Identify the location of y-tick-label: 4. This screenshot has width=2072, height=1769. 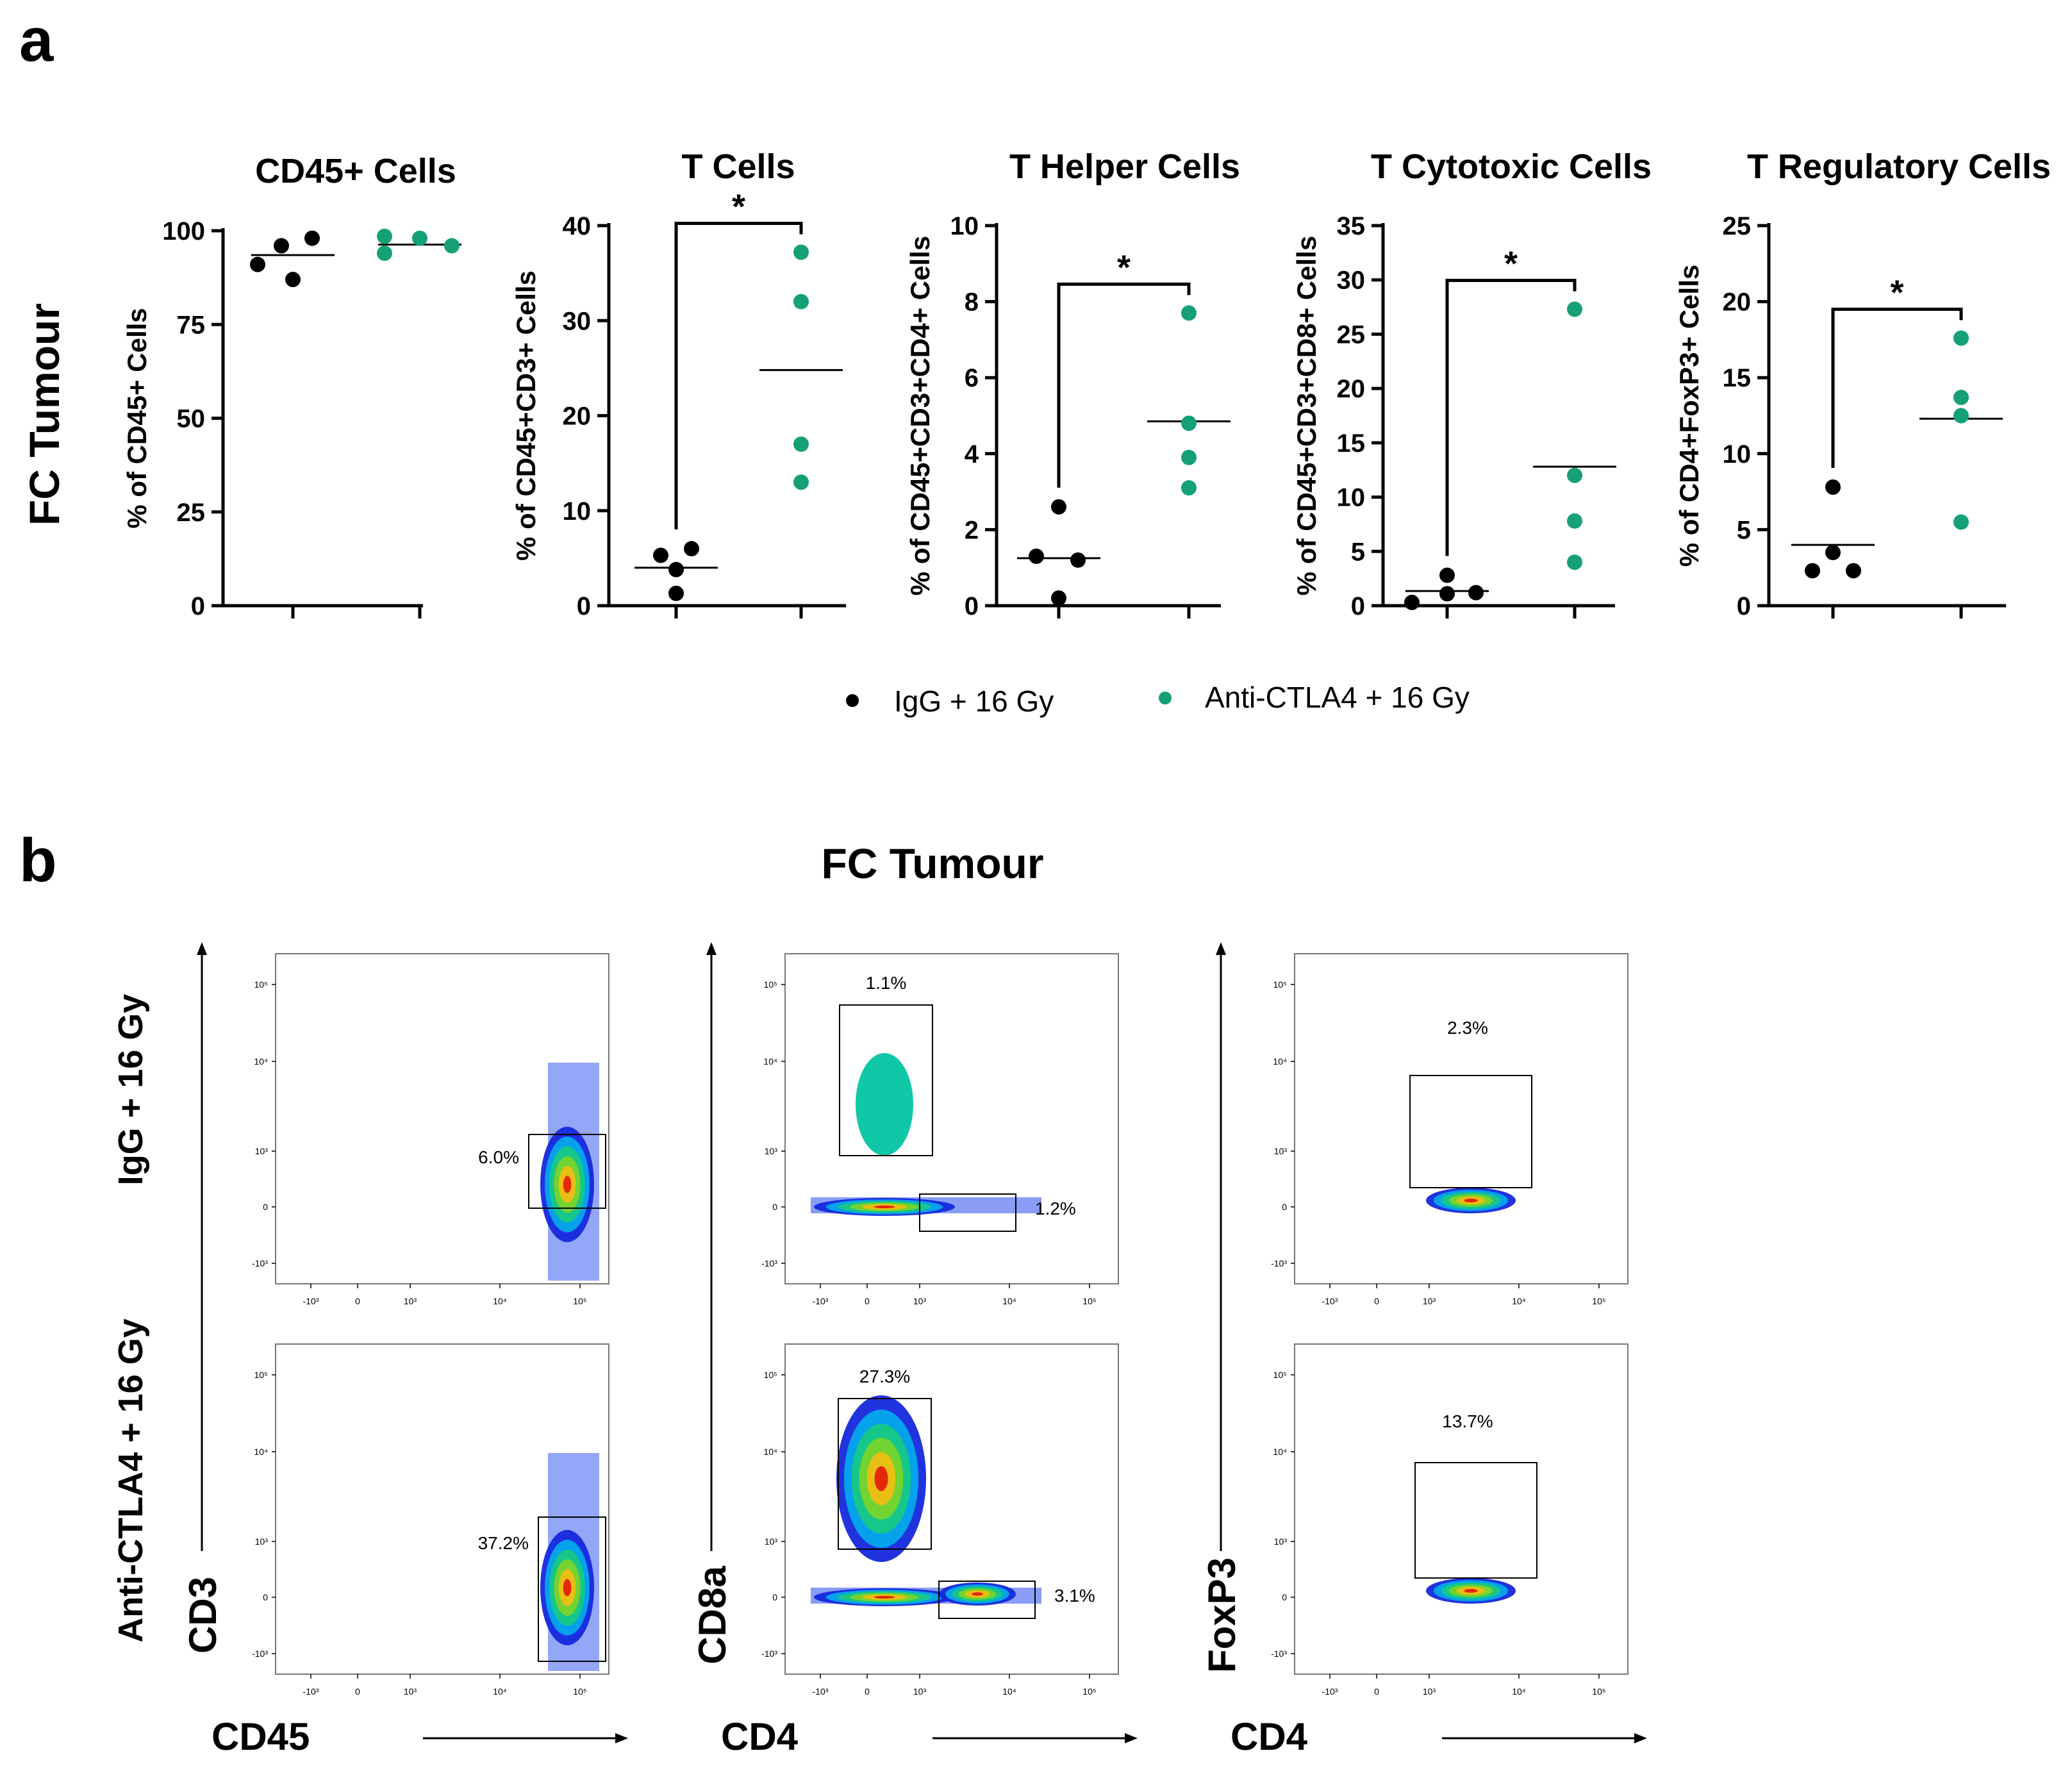
(972, 454).